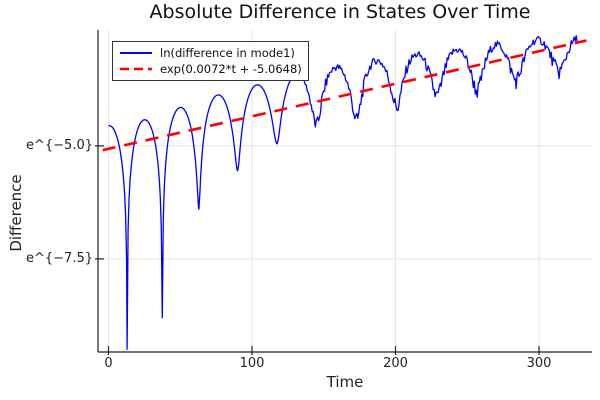 The image size is (600, 400). I want to click on legend-entry-blue: ln(difference in mode1), so click(210, 53).